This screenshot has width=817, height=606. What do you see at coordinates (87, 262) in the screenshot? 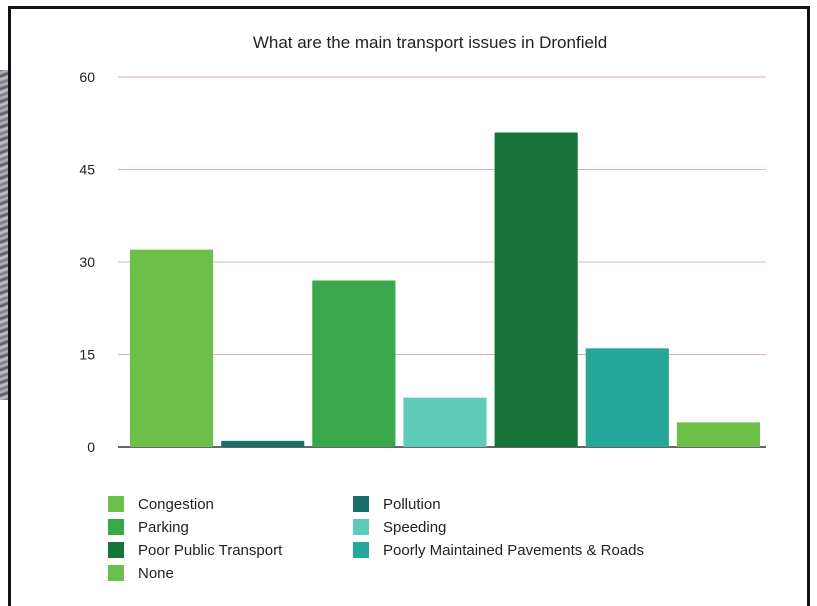
I see `y-tick-label: 30` at bounding box center [87, 262].